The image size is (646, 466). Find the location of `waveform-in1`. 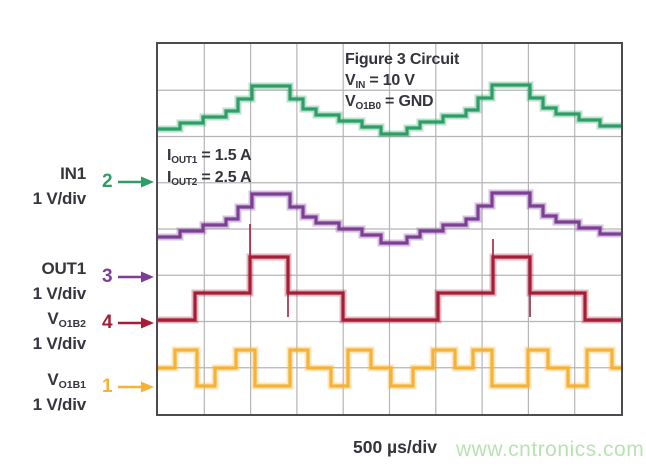

waveform-in1 is located at coordinates (389, 109).